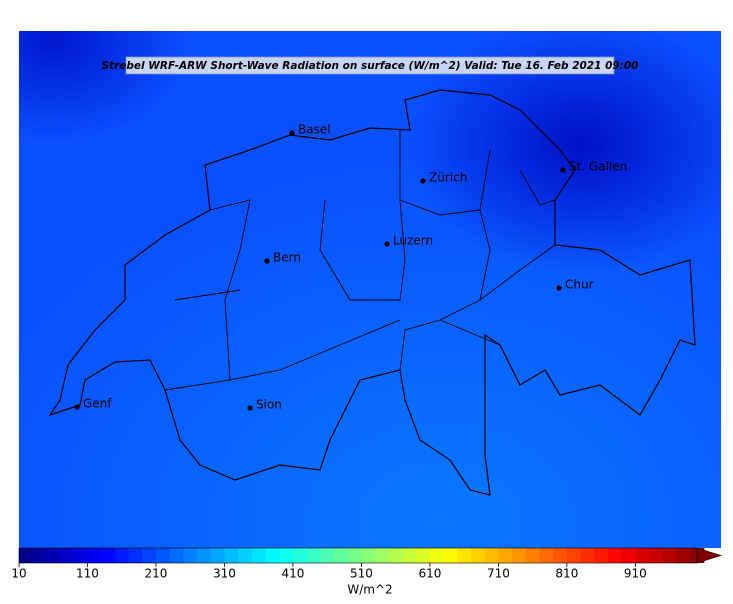 The image size is (733, 604). I want to click on title-box, so click(370, 65).